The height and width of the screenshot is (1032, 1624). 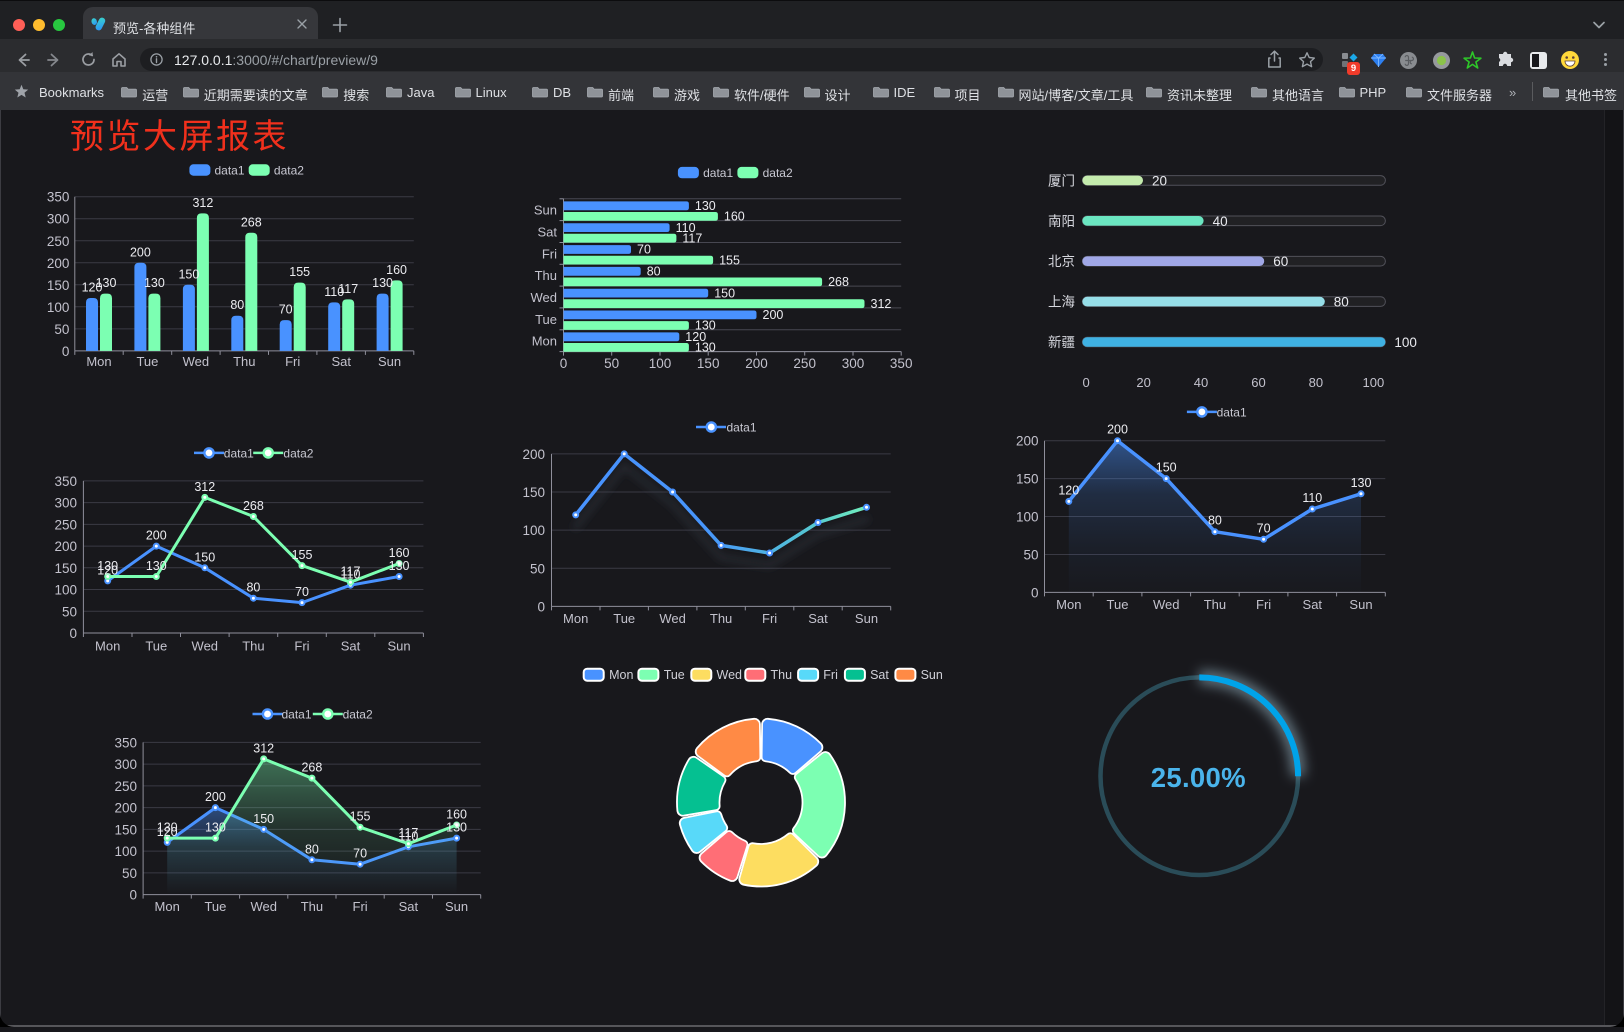 I want to click on svg-text: 20, so click(x=1143, y=382).